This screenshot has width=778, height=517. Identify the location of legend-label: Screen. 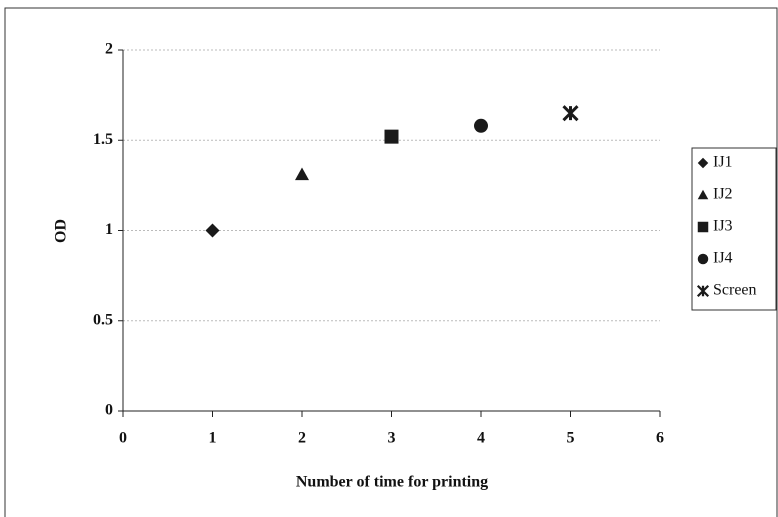
(735, 290).